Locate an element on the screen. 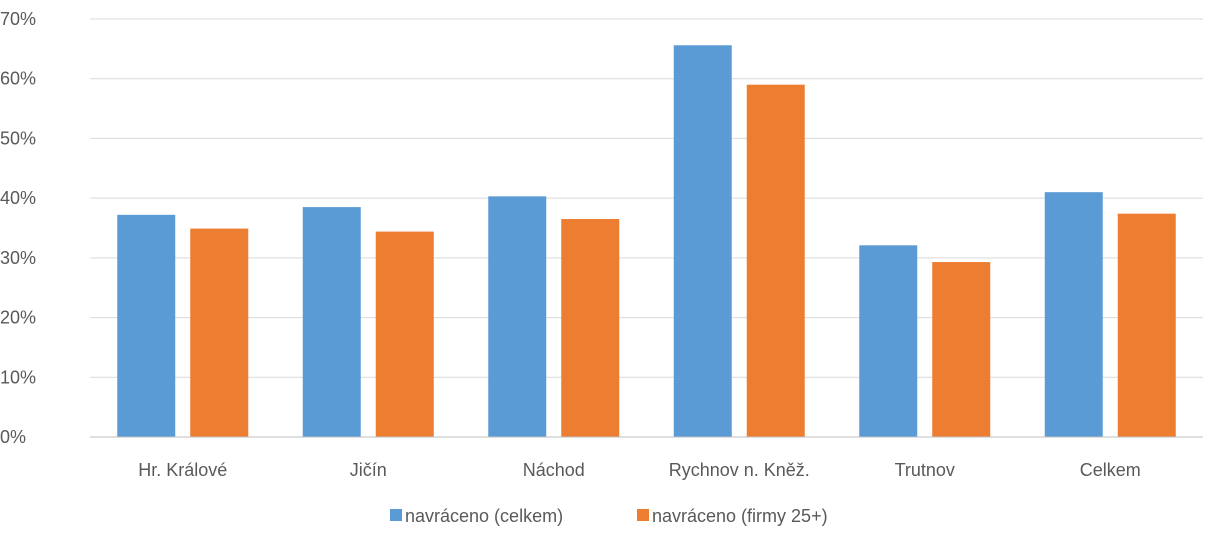 This screenshot has width=1217, height=533. category-label: Náchod is located at coordinates (554, 470).